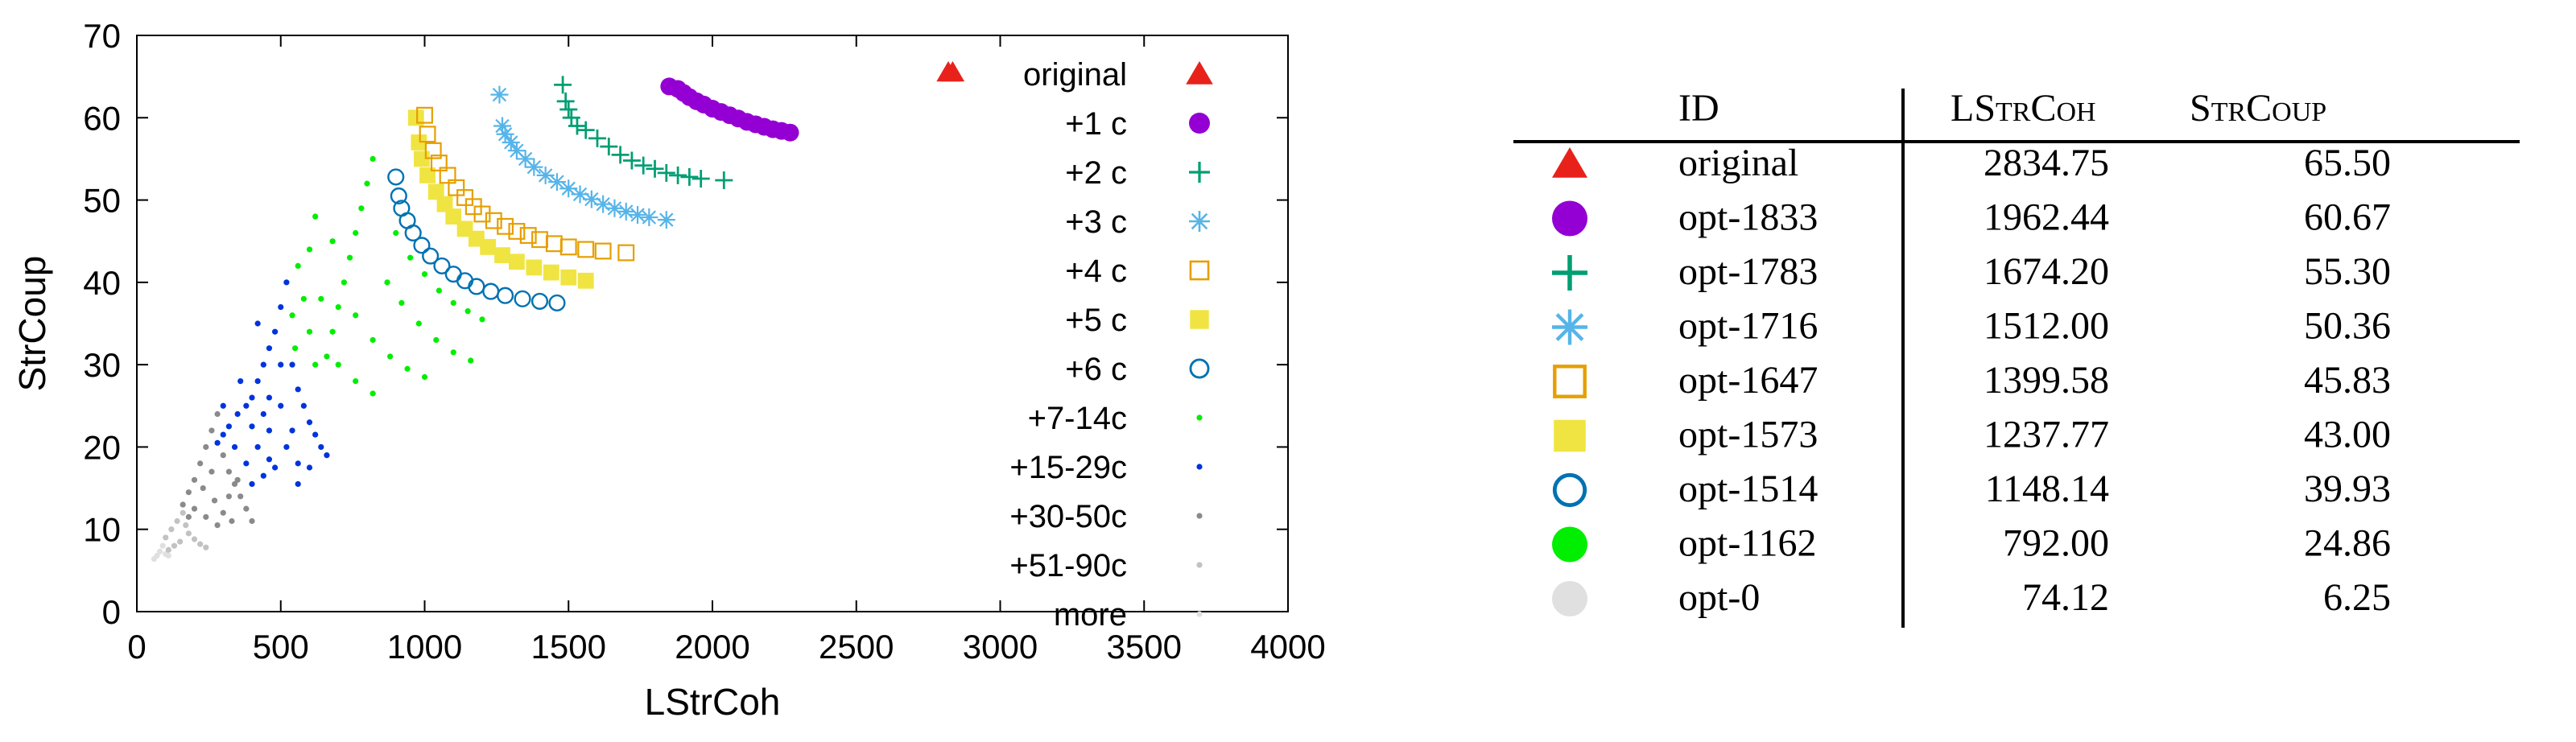 This screenshot has width=2576, height=742. What do you see at coordinates (1096, 320) in the screenshot?
I see `legend-label: +5 c` at bounding box center [1096, 320].